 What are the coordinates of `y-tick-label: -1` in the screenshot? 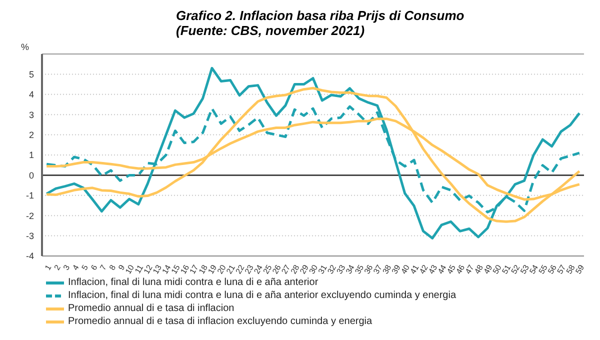 It's located at (30, 195).